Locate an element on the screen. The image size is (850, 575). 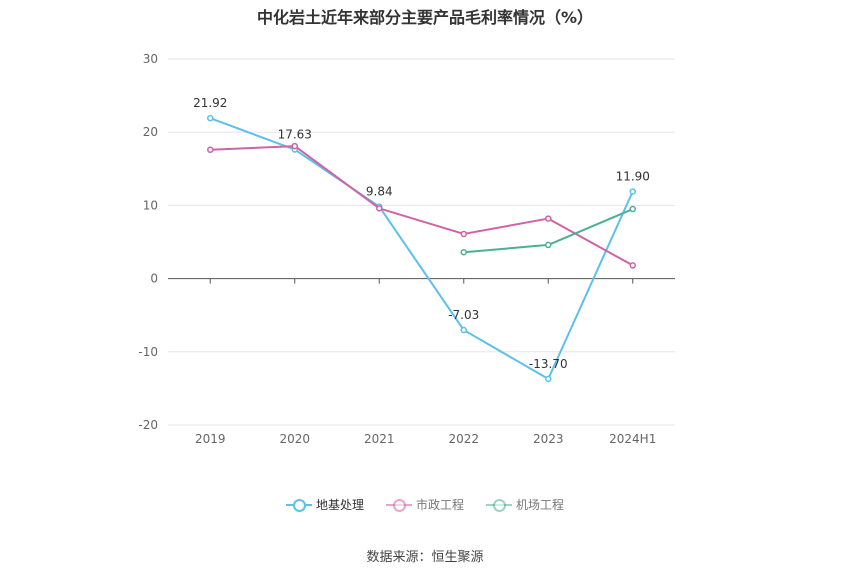
data-label: 9.84 is located at coordinates (379, 192).